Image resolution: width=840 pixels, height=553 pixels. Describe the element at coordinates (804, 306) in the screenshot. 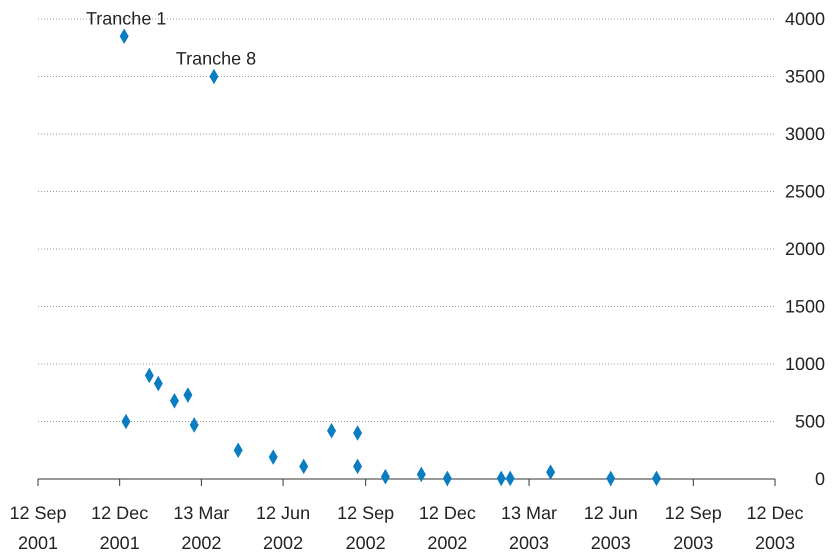

I see `y-tick-label: 1500` at that location.